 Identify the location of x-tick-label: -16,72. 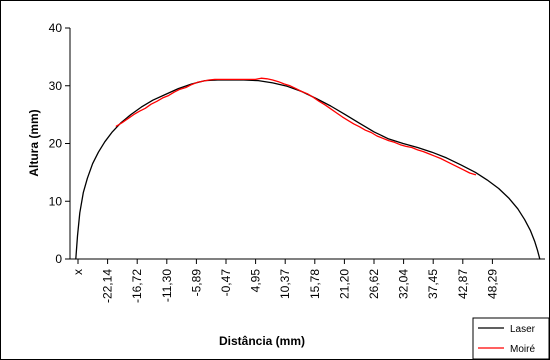
(137, 286).